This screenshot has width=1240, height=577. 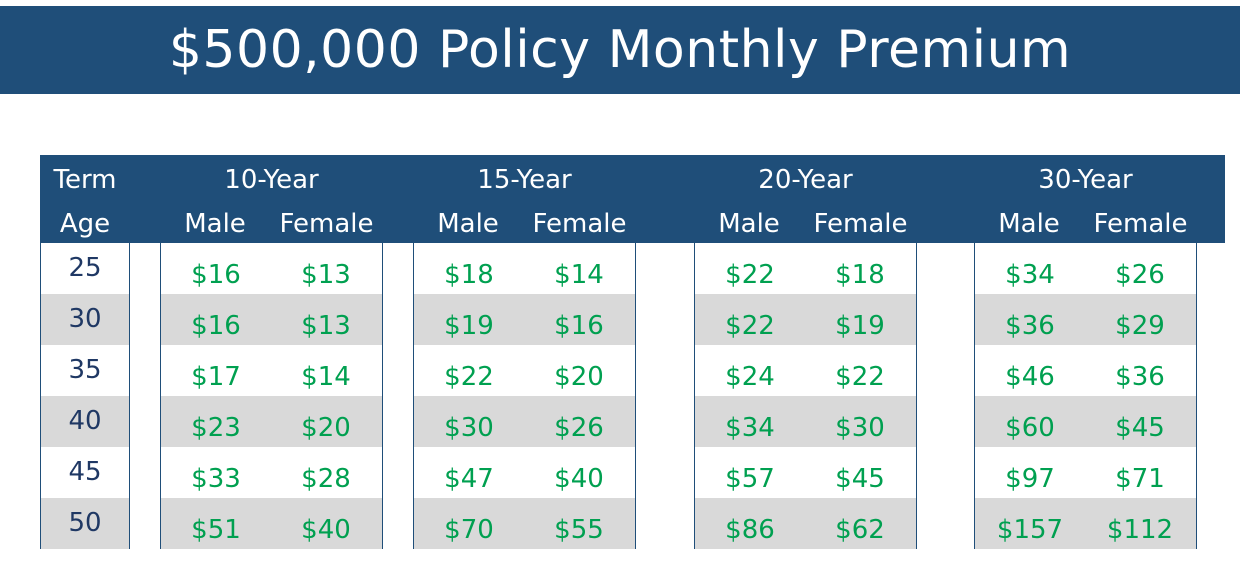 I want to click on table-row: $46 $36, so click(x=1085, y=370).